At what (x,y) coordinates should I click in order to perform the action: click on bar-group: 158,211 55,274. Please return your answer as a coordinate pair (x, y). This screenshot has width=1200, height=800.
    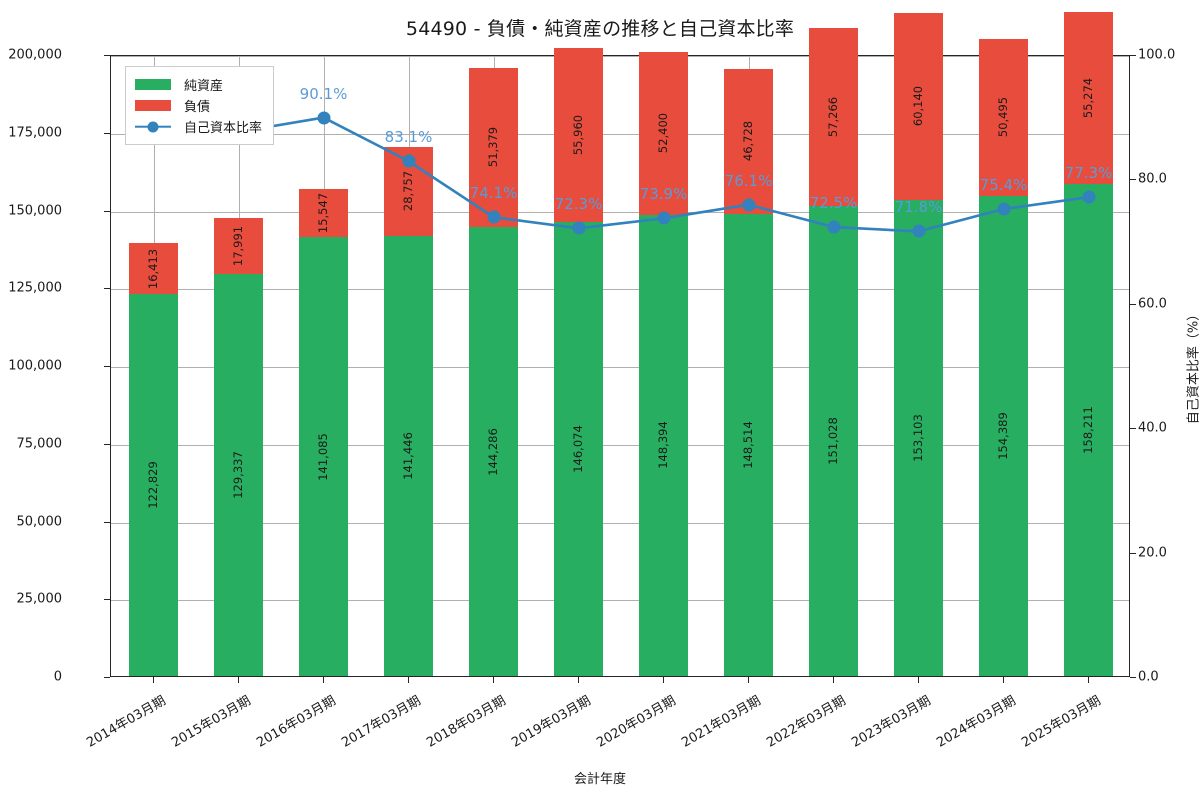
    Looking at the image, I should click on (1088, 344).